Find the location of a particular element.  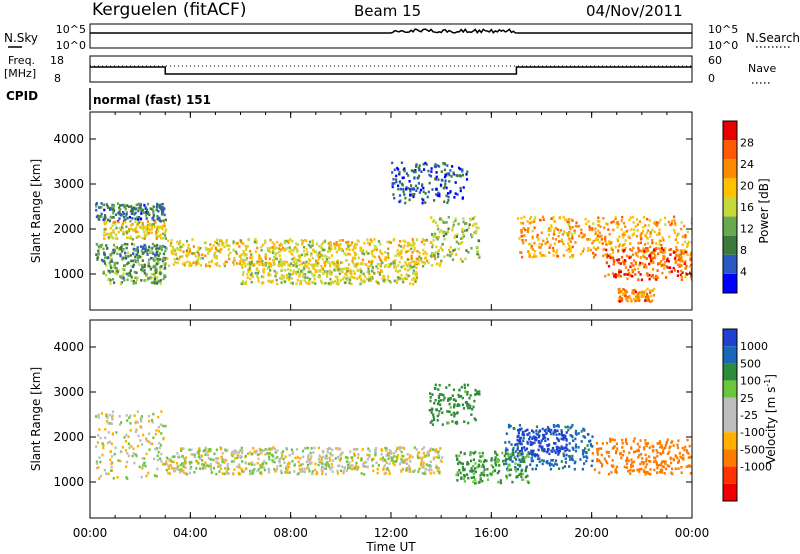

power-colorbar-frame is located at coordinates (730, 207).